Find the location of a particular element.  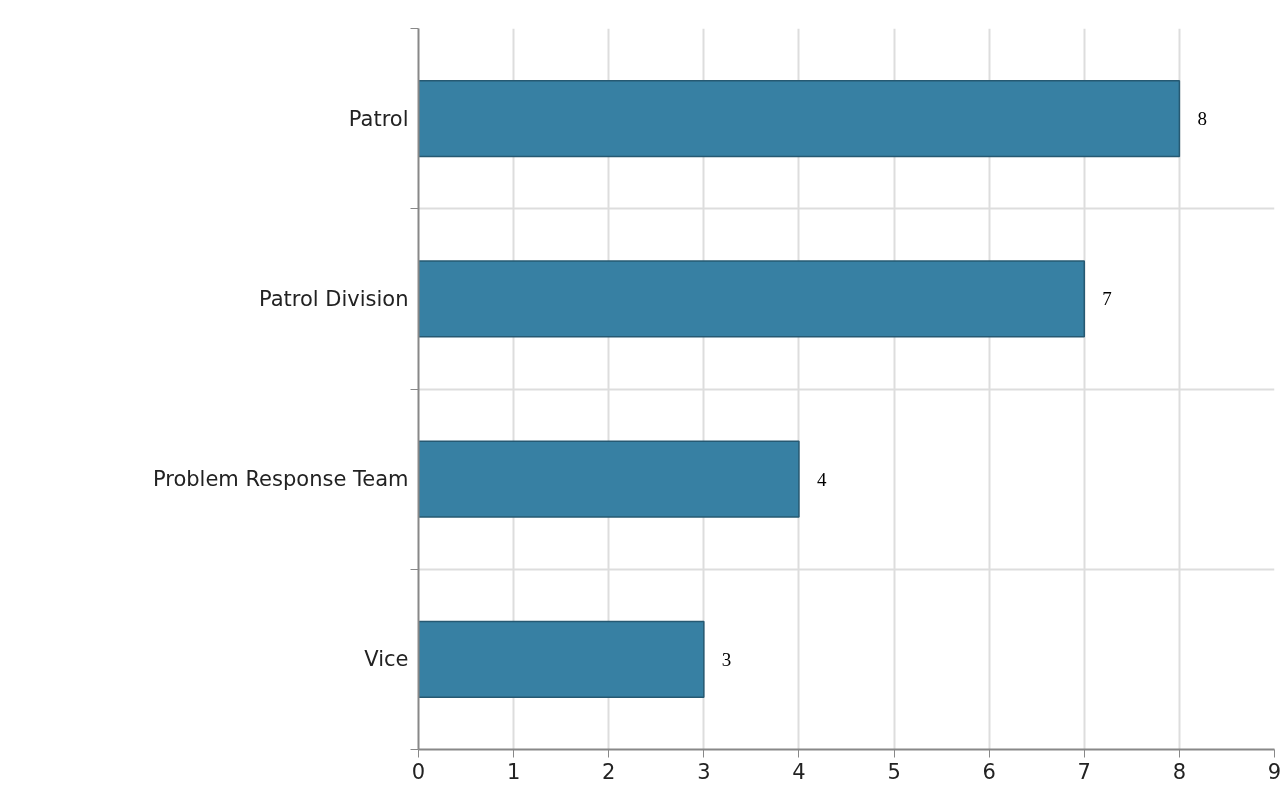

x-tick-label: 6 is located at coordinates (989, 771).